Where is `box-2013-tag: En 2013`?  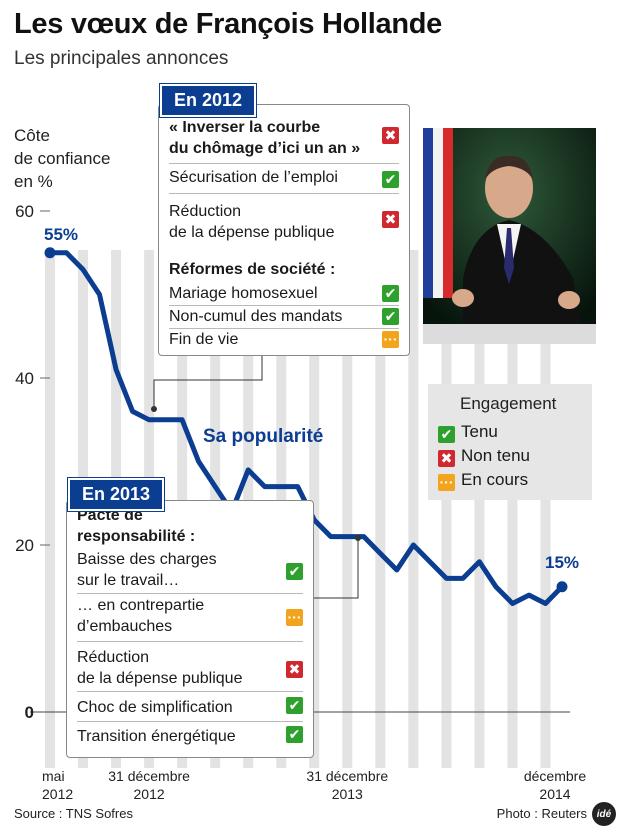
box-2013-tag: En 2013 is located at coordinates (116, 494).